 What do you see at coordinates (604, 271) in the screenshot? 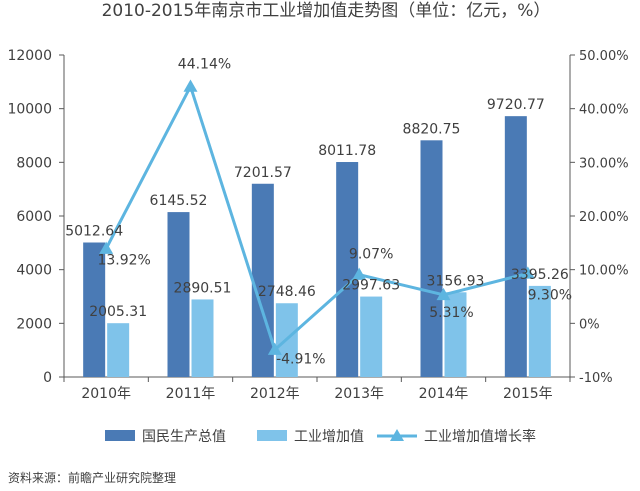
I see `right-tick-label: 10.00%` at bounding box center [604, 271].